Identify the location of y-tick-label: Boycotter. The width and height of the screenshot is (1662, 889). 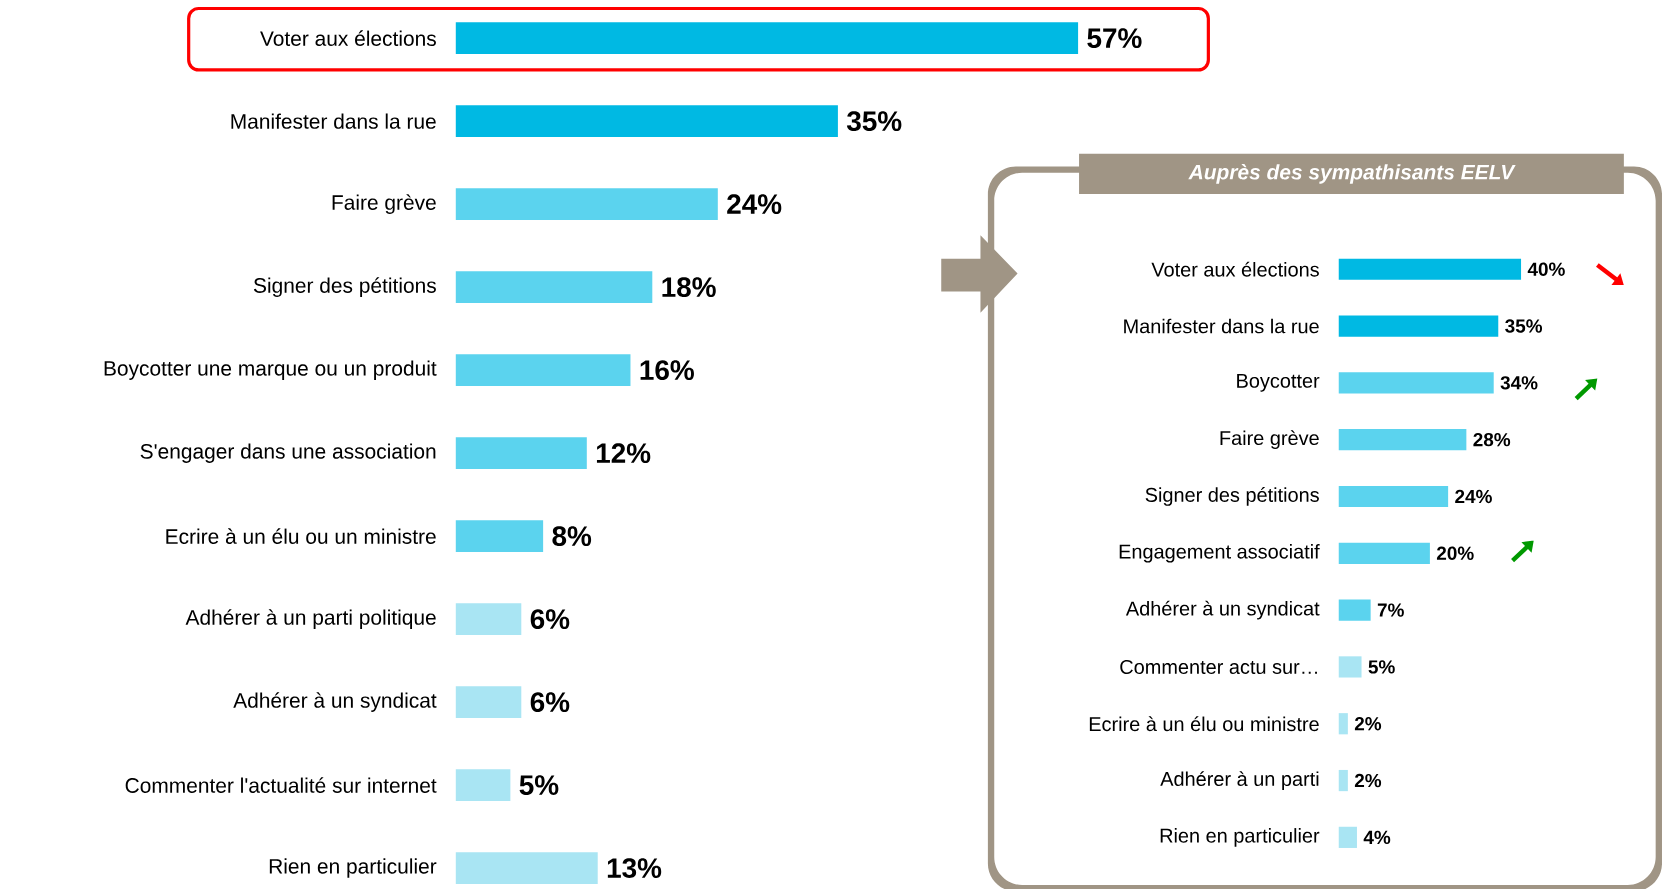
(1278, 382).